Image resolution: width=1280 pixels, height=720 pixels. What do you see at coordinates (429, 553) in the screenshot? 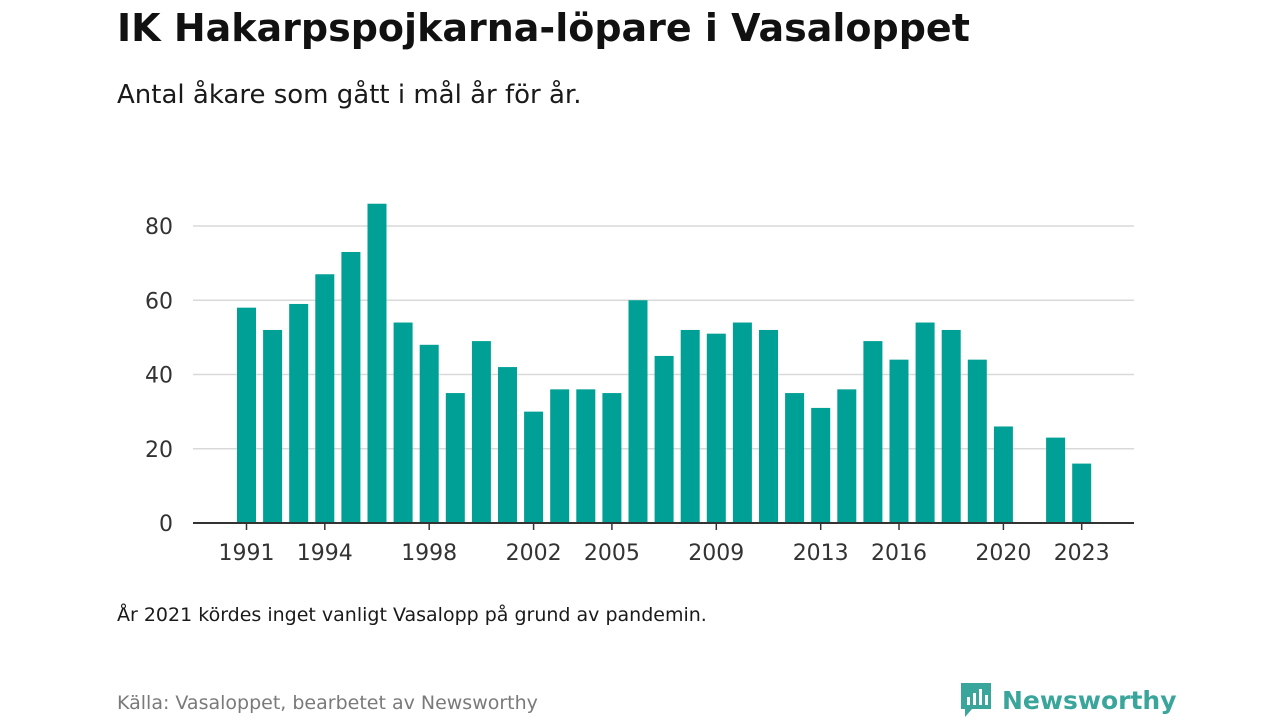
I see `x-tick-label: 1998` at bounding box center [429, 553].